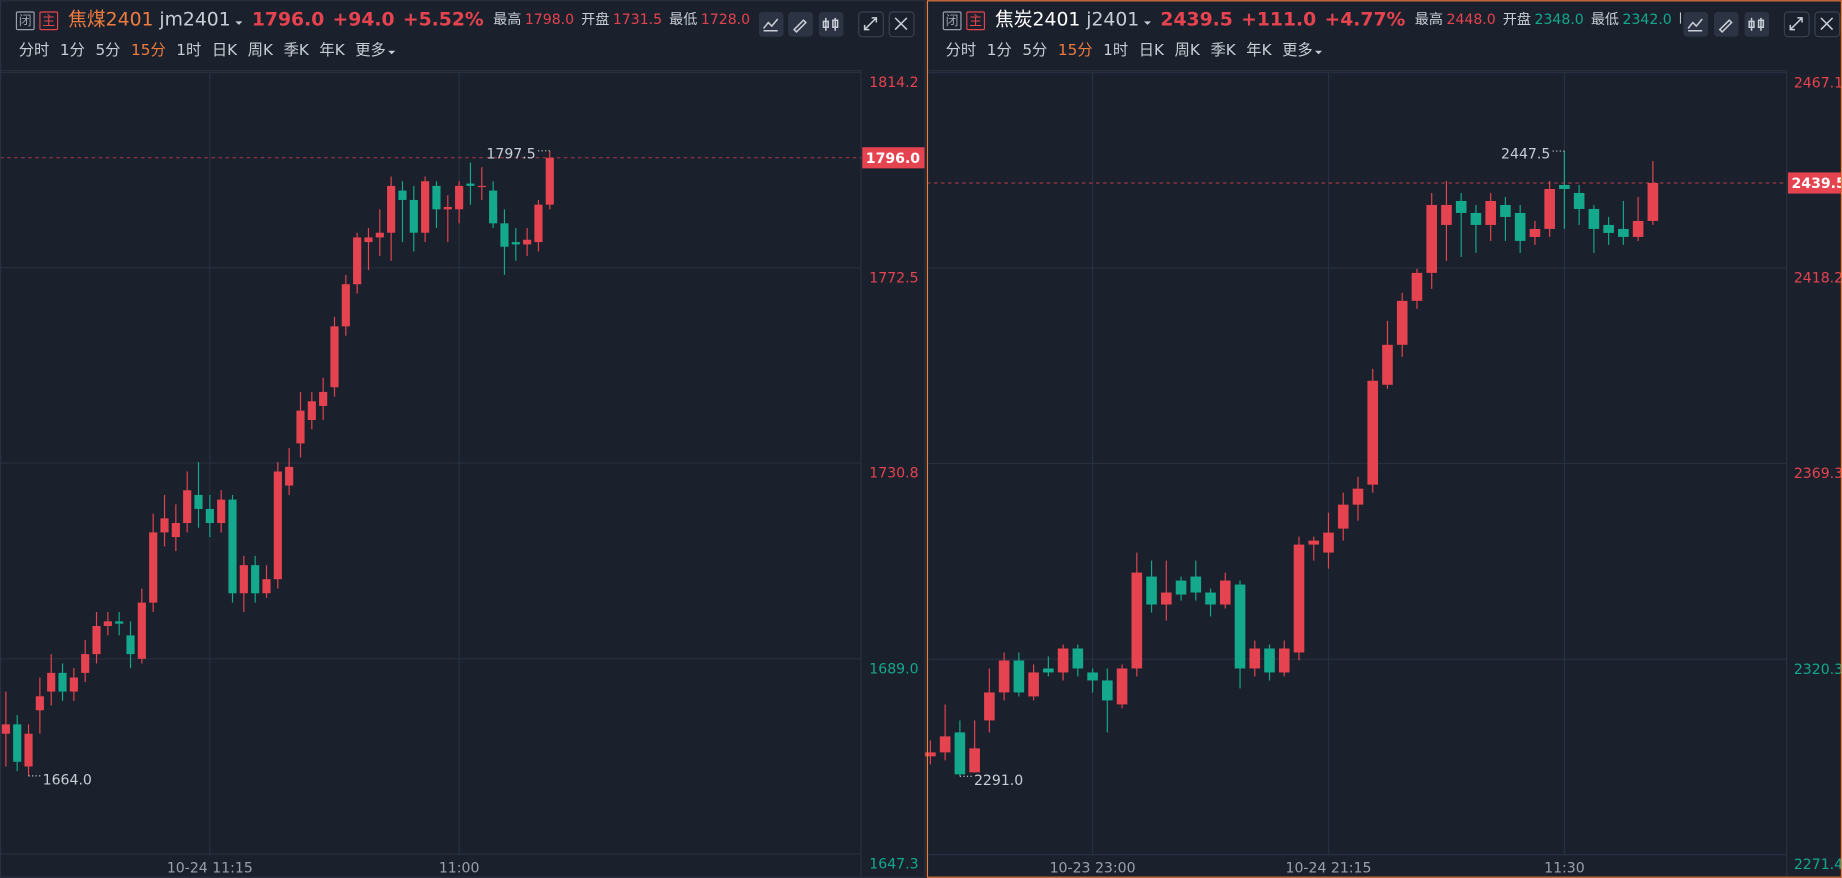  What do you see at coordinates (443, 20) in the screenshot?
I see `price-change-pct: +5.52%` at bounding box center [443, 20].